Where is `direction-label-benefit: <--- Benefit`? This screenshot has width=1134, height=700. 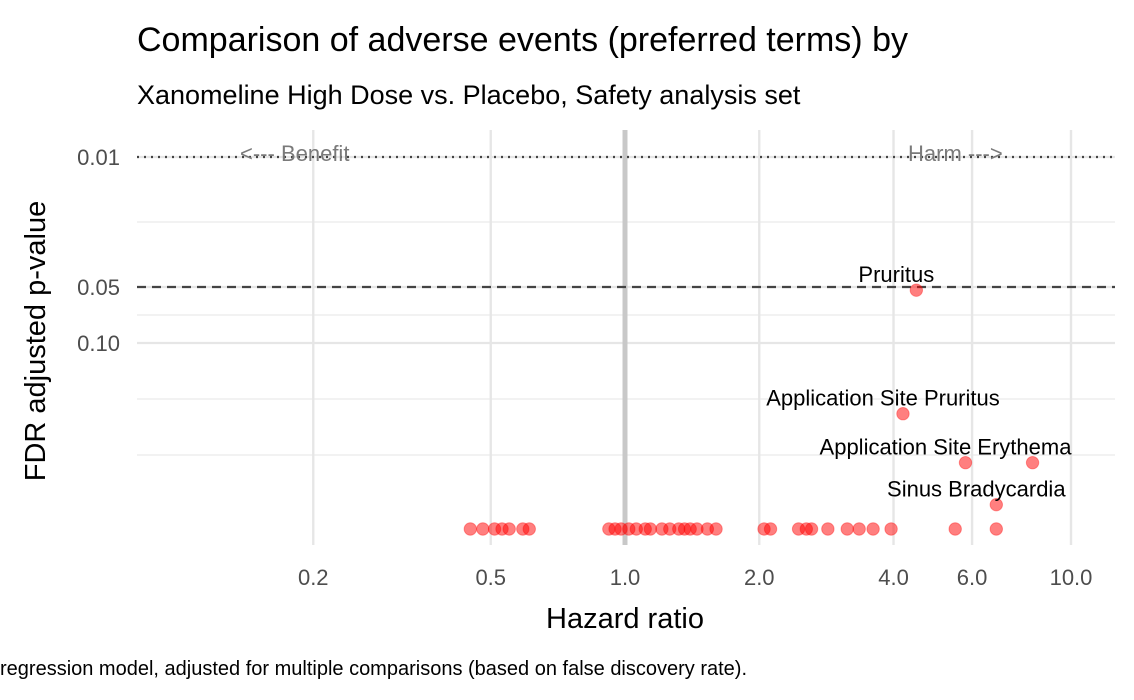 direction-label-benefit: <--- Benefit is located at coordinates (294, 153).